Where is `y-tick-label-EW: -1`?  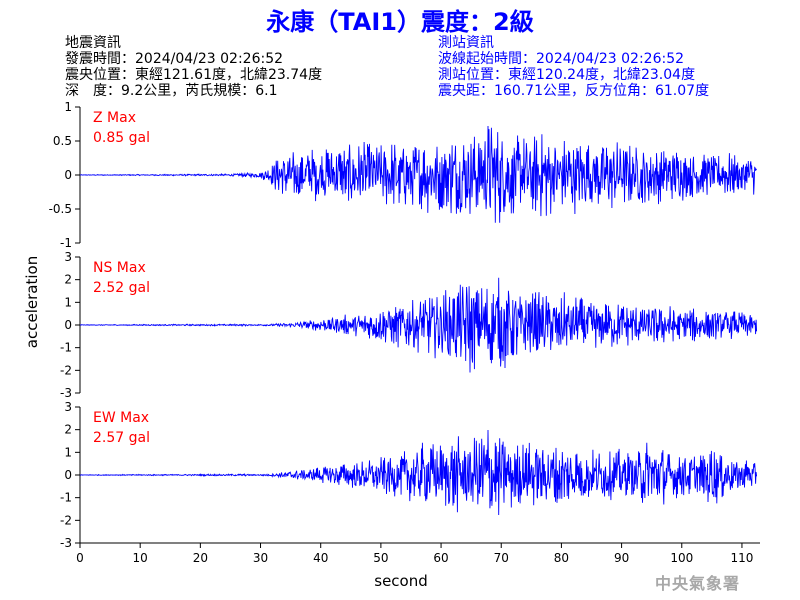 y-tick-label-EW: -1 is located at coordinates (66, 498).